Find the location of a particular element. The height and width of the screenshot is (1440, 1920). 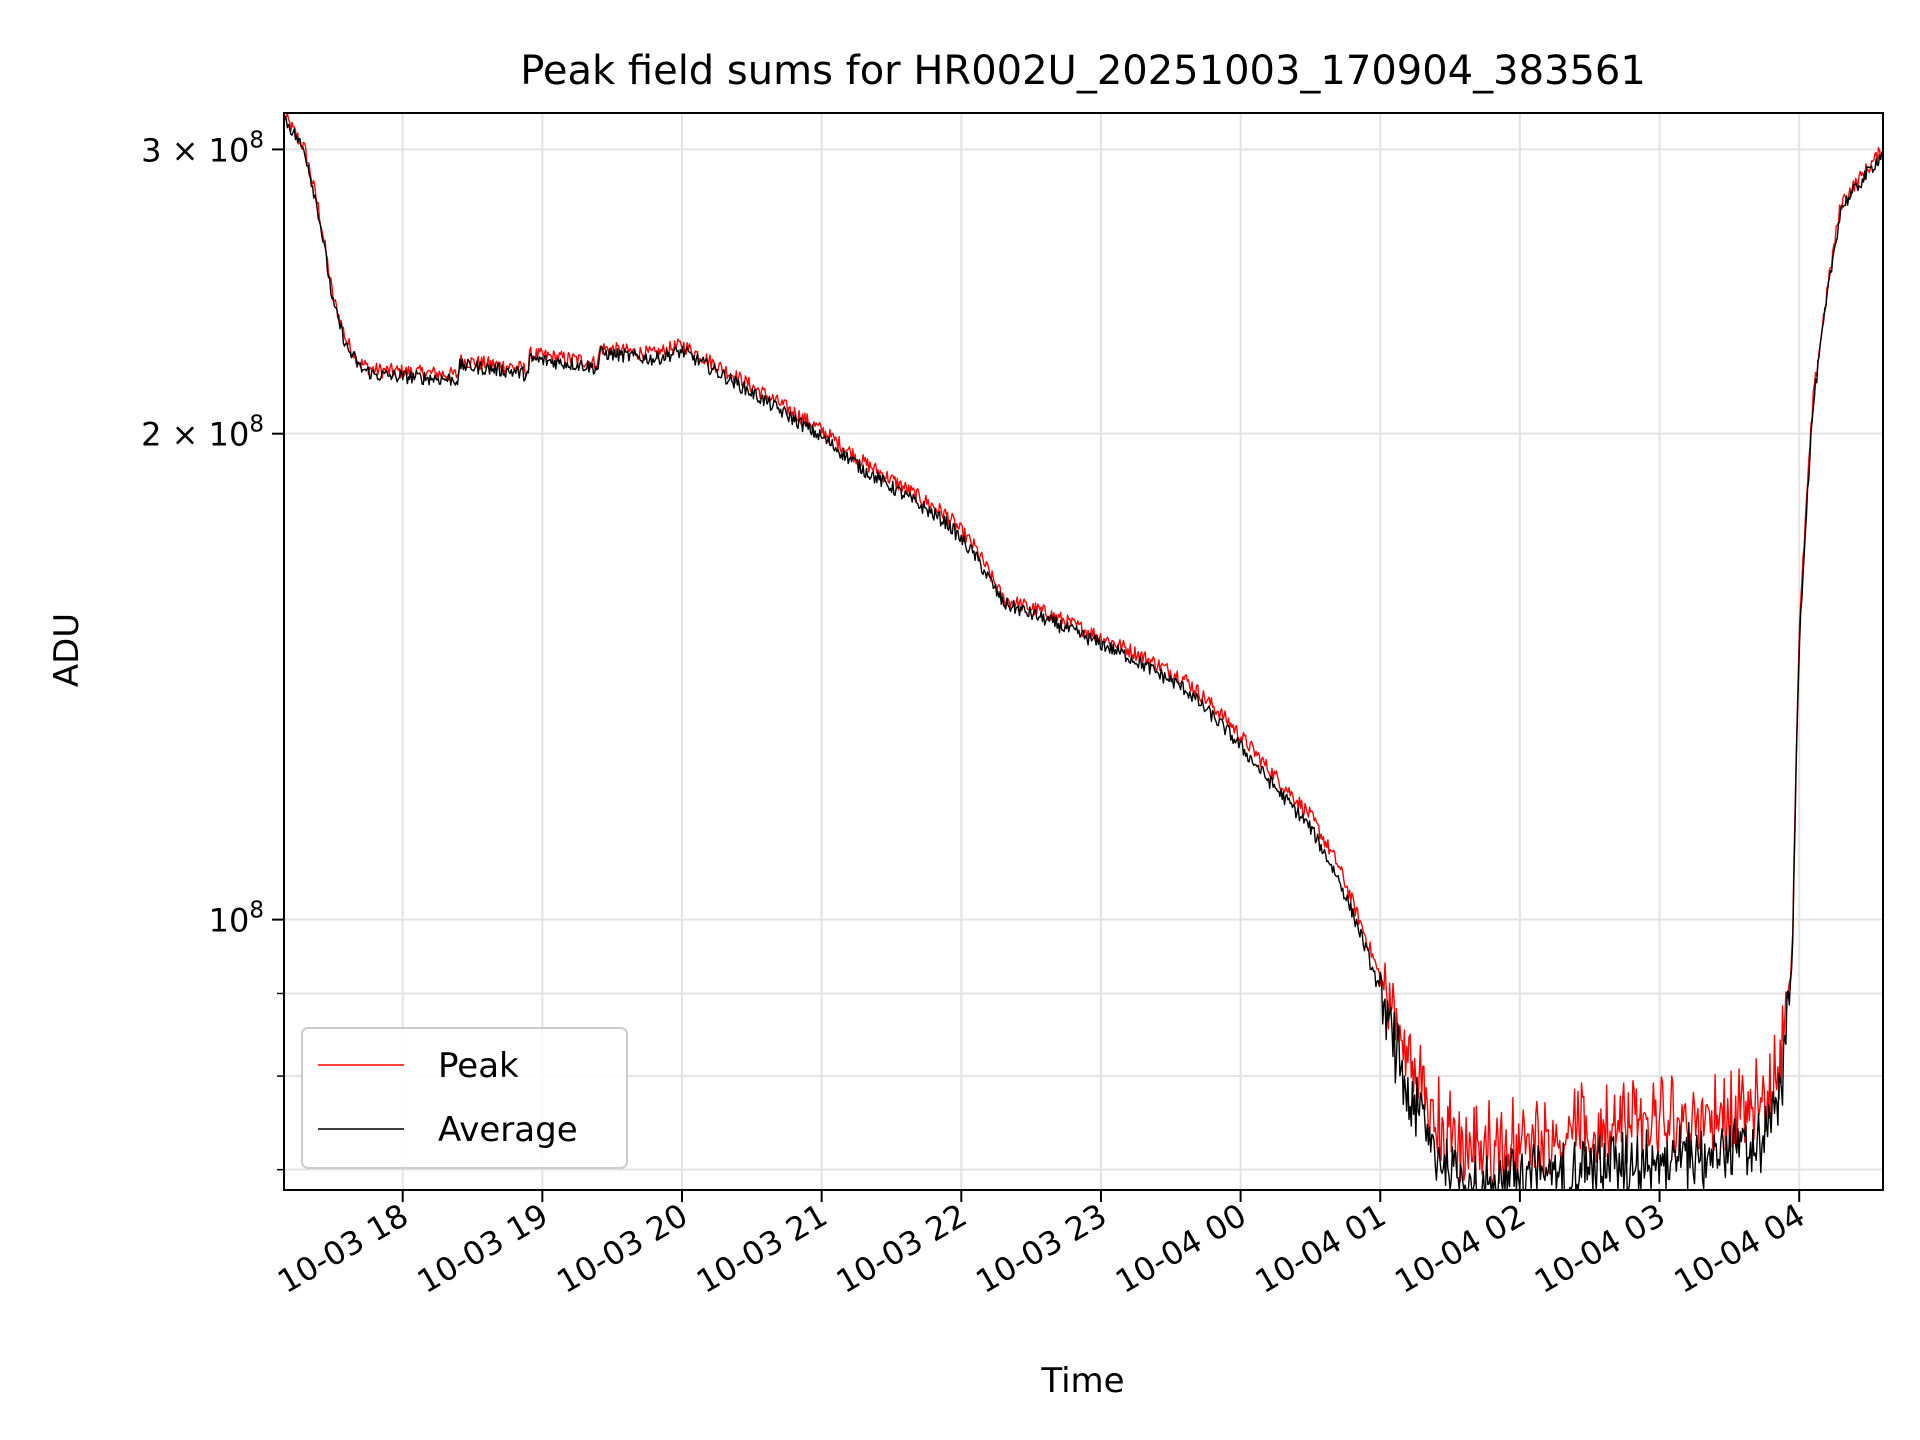

legend: Peak Average is located at coordinates (464, 1098).